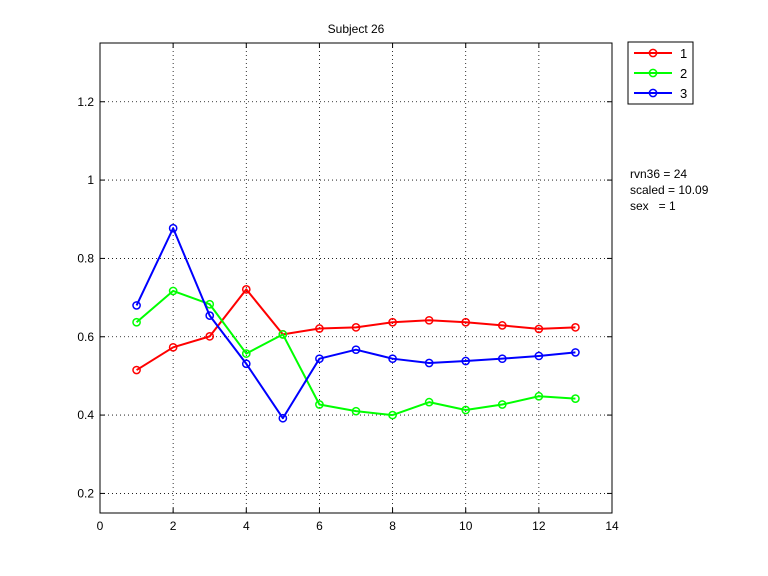 The image size is (768, 576). Describe the element at coordinates (392, 526) in the screenshot. I see `x-tick-label: 8` at that location.